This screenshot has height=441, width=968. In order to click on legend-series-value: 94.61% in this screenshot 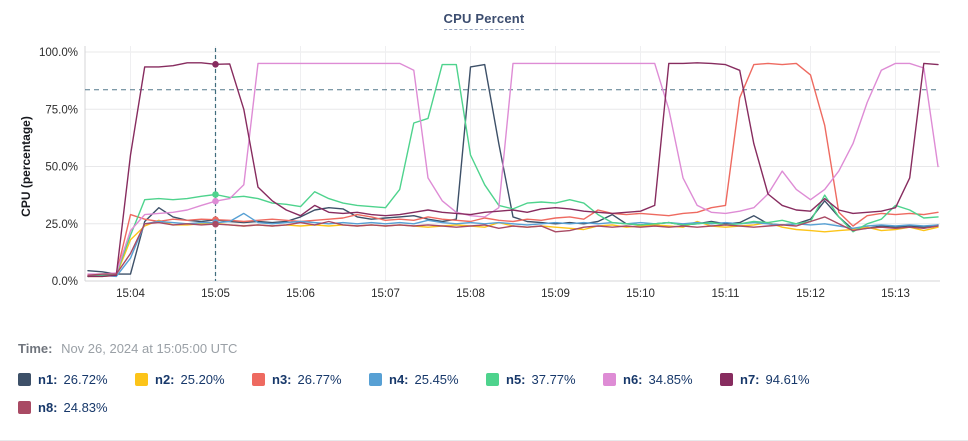, I will do `click(787, 379)`.